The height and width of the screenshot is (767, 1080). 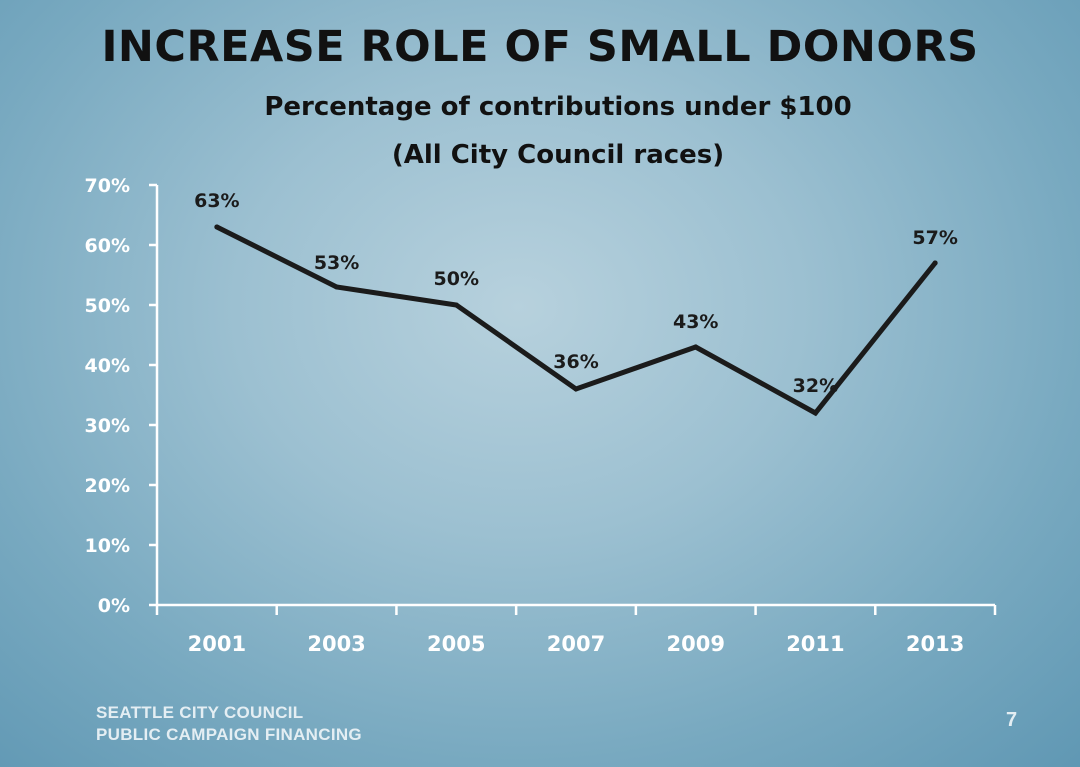 What do you see at coordinates (557, 107) in the screenshot?
I see `chart-title: Percentage of contributions under $100` at bounding box center [557, 107].